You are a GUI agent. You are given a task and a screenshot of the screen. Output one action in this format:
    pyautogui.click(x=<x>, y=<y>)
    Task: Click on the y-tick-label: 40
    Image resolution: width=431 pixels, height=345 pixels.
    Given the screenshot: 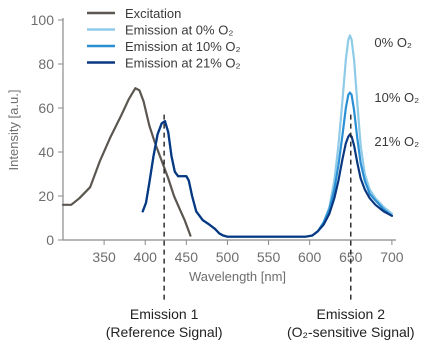 What is the action you would take?
    pyautogui.click(x=46, y=152)
    